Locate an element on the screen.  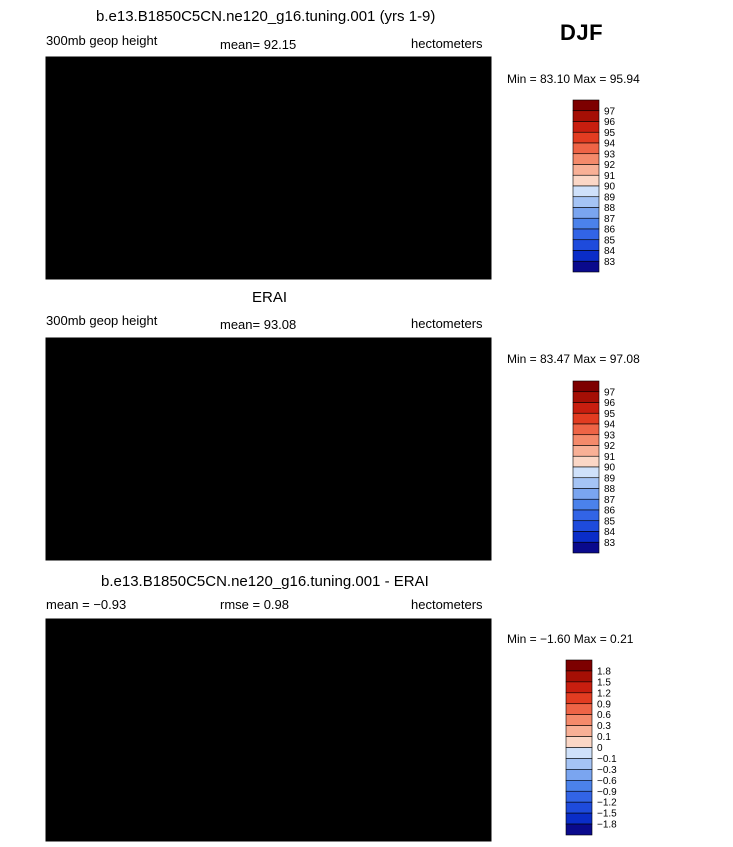
panel2-title: ERAI is located at coordinates (270, 297).